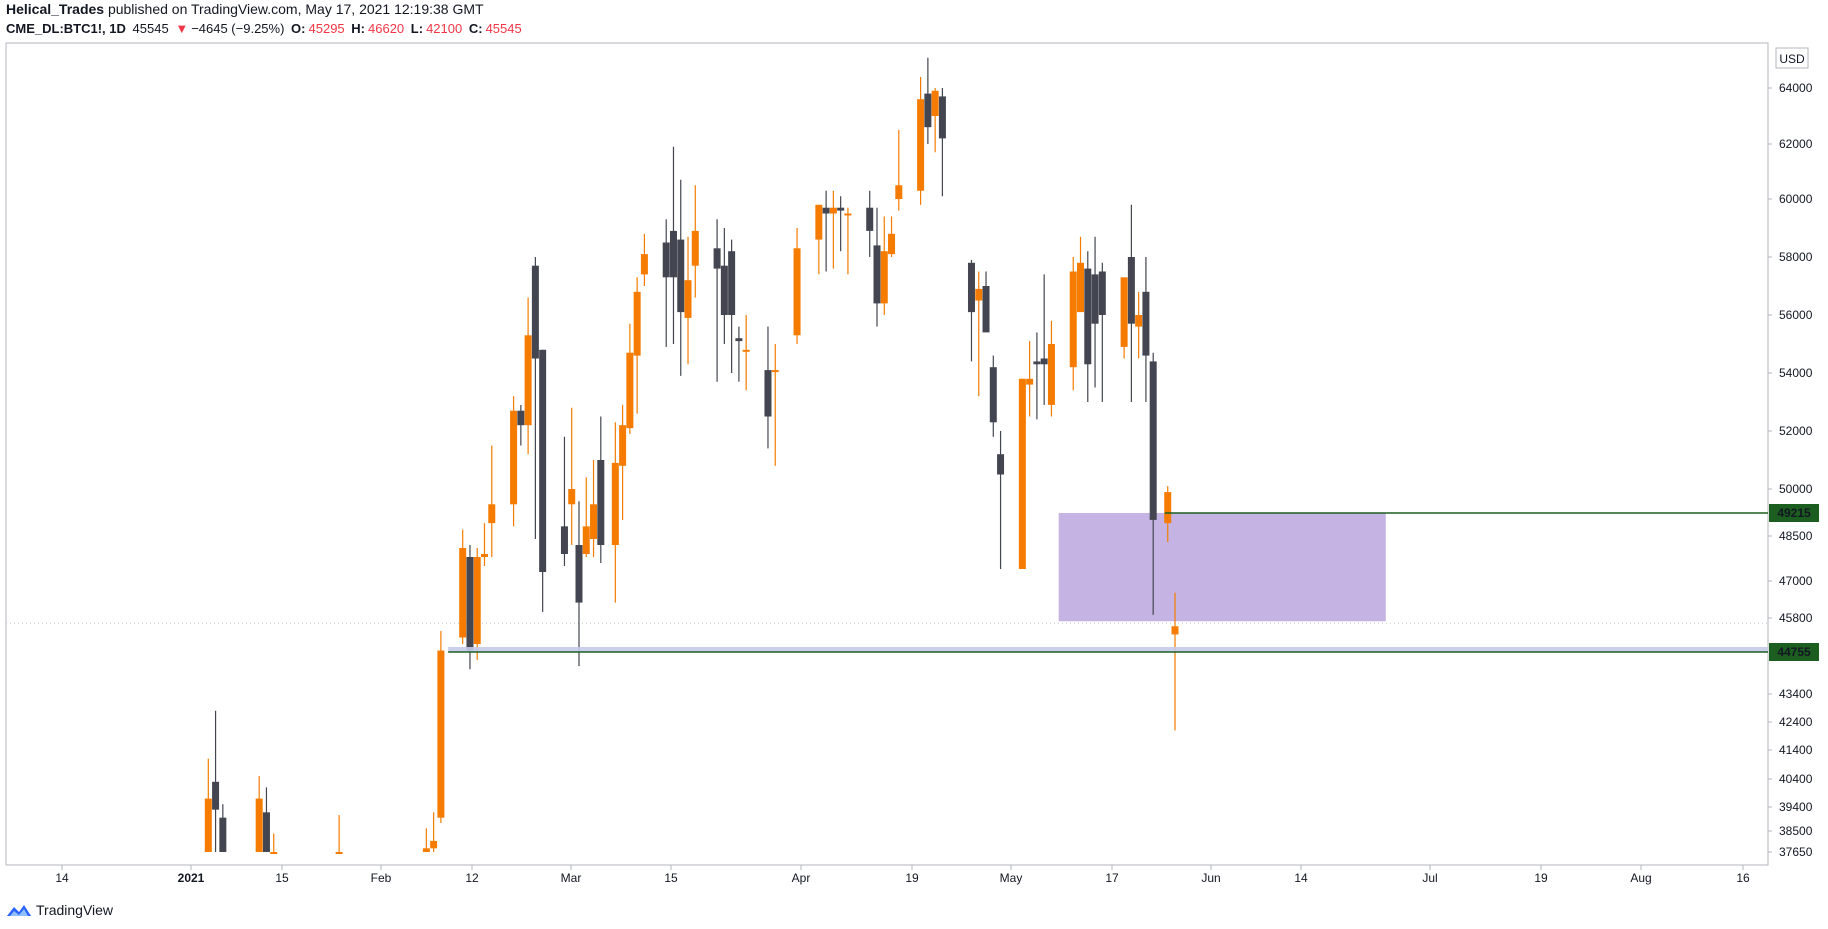  I want to click on high-value: 46620, so click(386, 28).